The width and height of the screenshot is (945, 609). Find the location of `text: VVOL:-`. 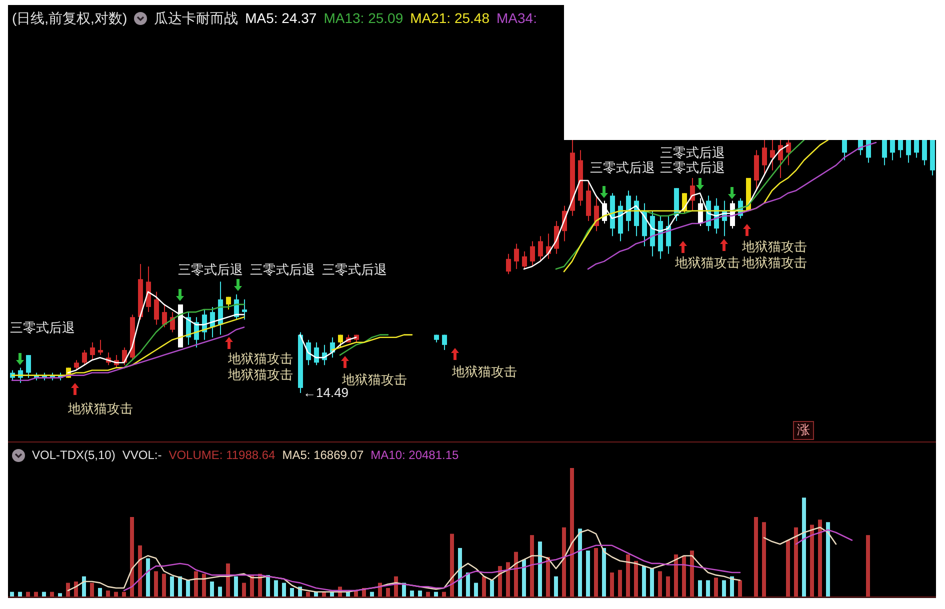

text: VVOL:- is located at coordinates (142, 455).